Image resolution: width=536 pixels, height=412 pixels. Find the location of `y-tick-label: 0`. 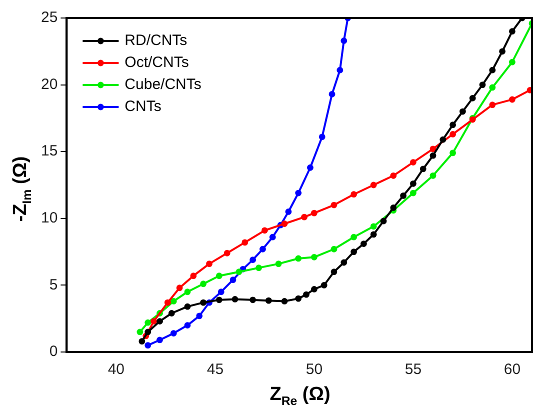

y-tick-label: 0 is located at coordinates (53, 351).